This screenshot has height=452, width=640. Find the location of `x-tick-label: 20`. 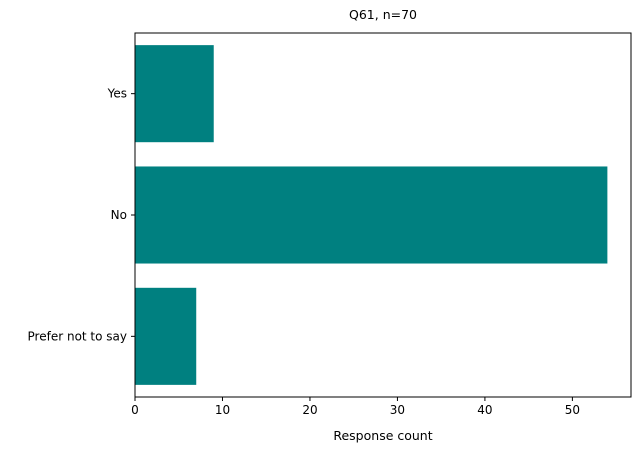

x-tick-label: 20 is located at coordinates (309, 410).